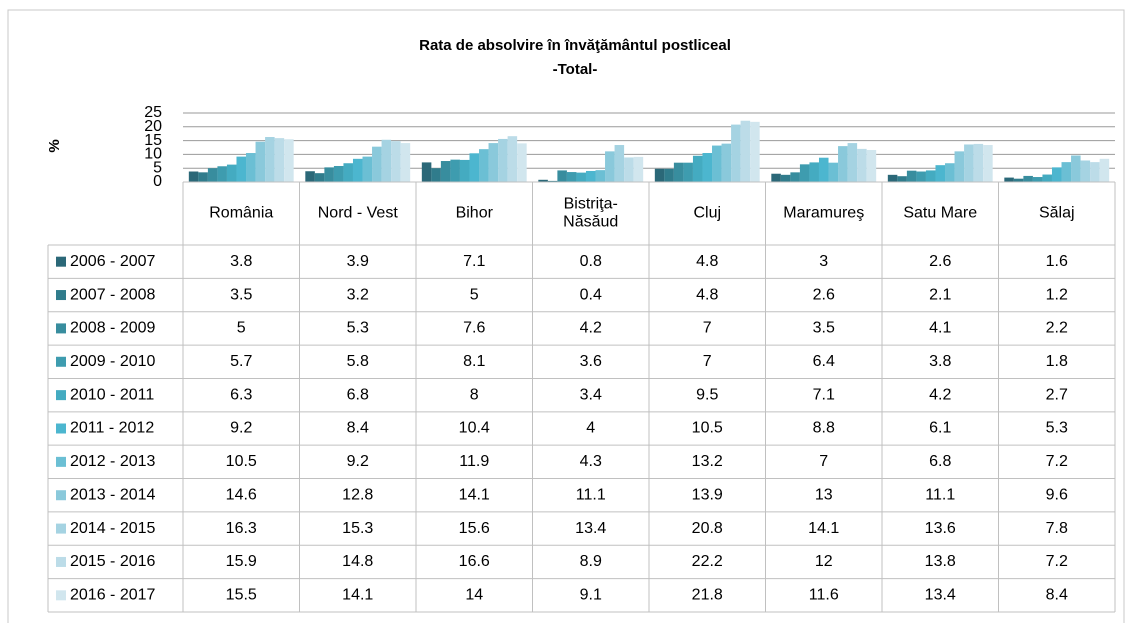  I want to click on legend-label: 2008 - 2009, so click(113, 328).